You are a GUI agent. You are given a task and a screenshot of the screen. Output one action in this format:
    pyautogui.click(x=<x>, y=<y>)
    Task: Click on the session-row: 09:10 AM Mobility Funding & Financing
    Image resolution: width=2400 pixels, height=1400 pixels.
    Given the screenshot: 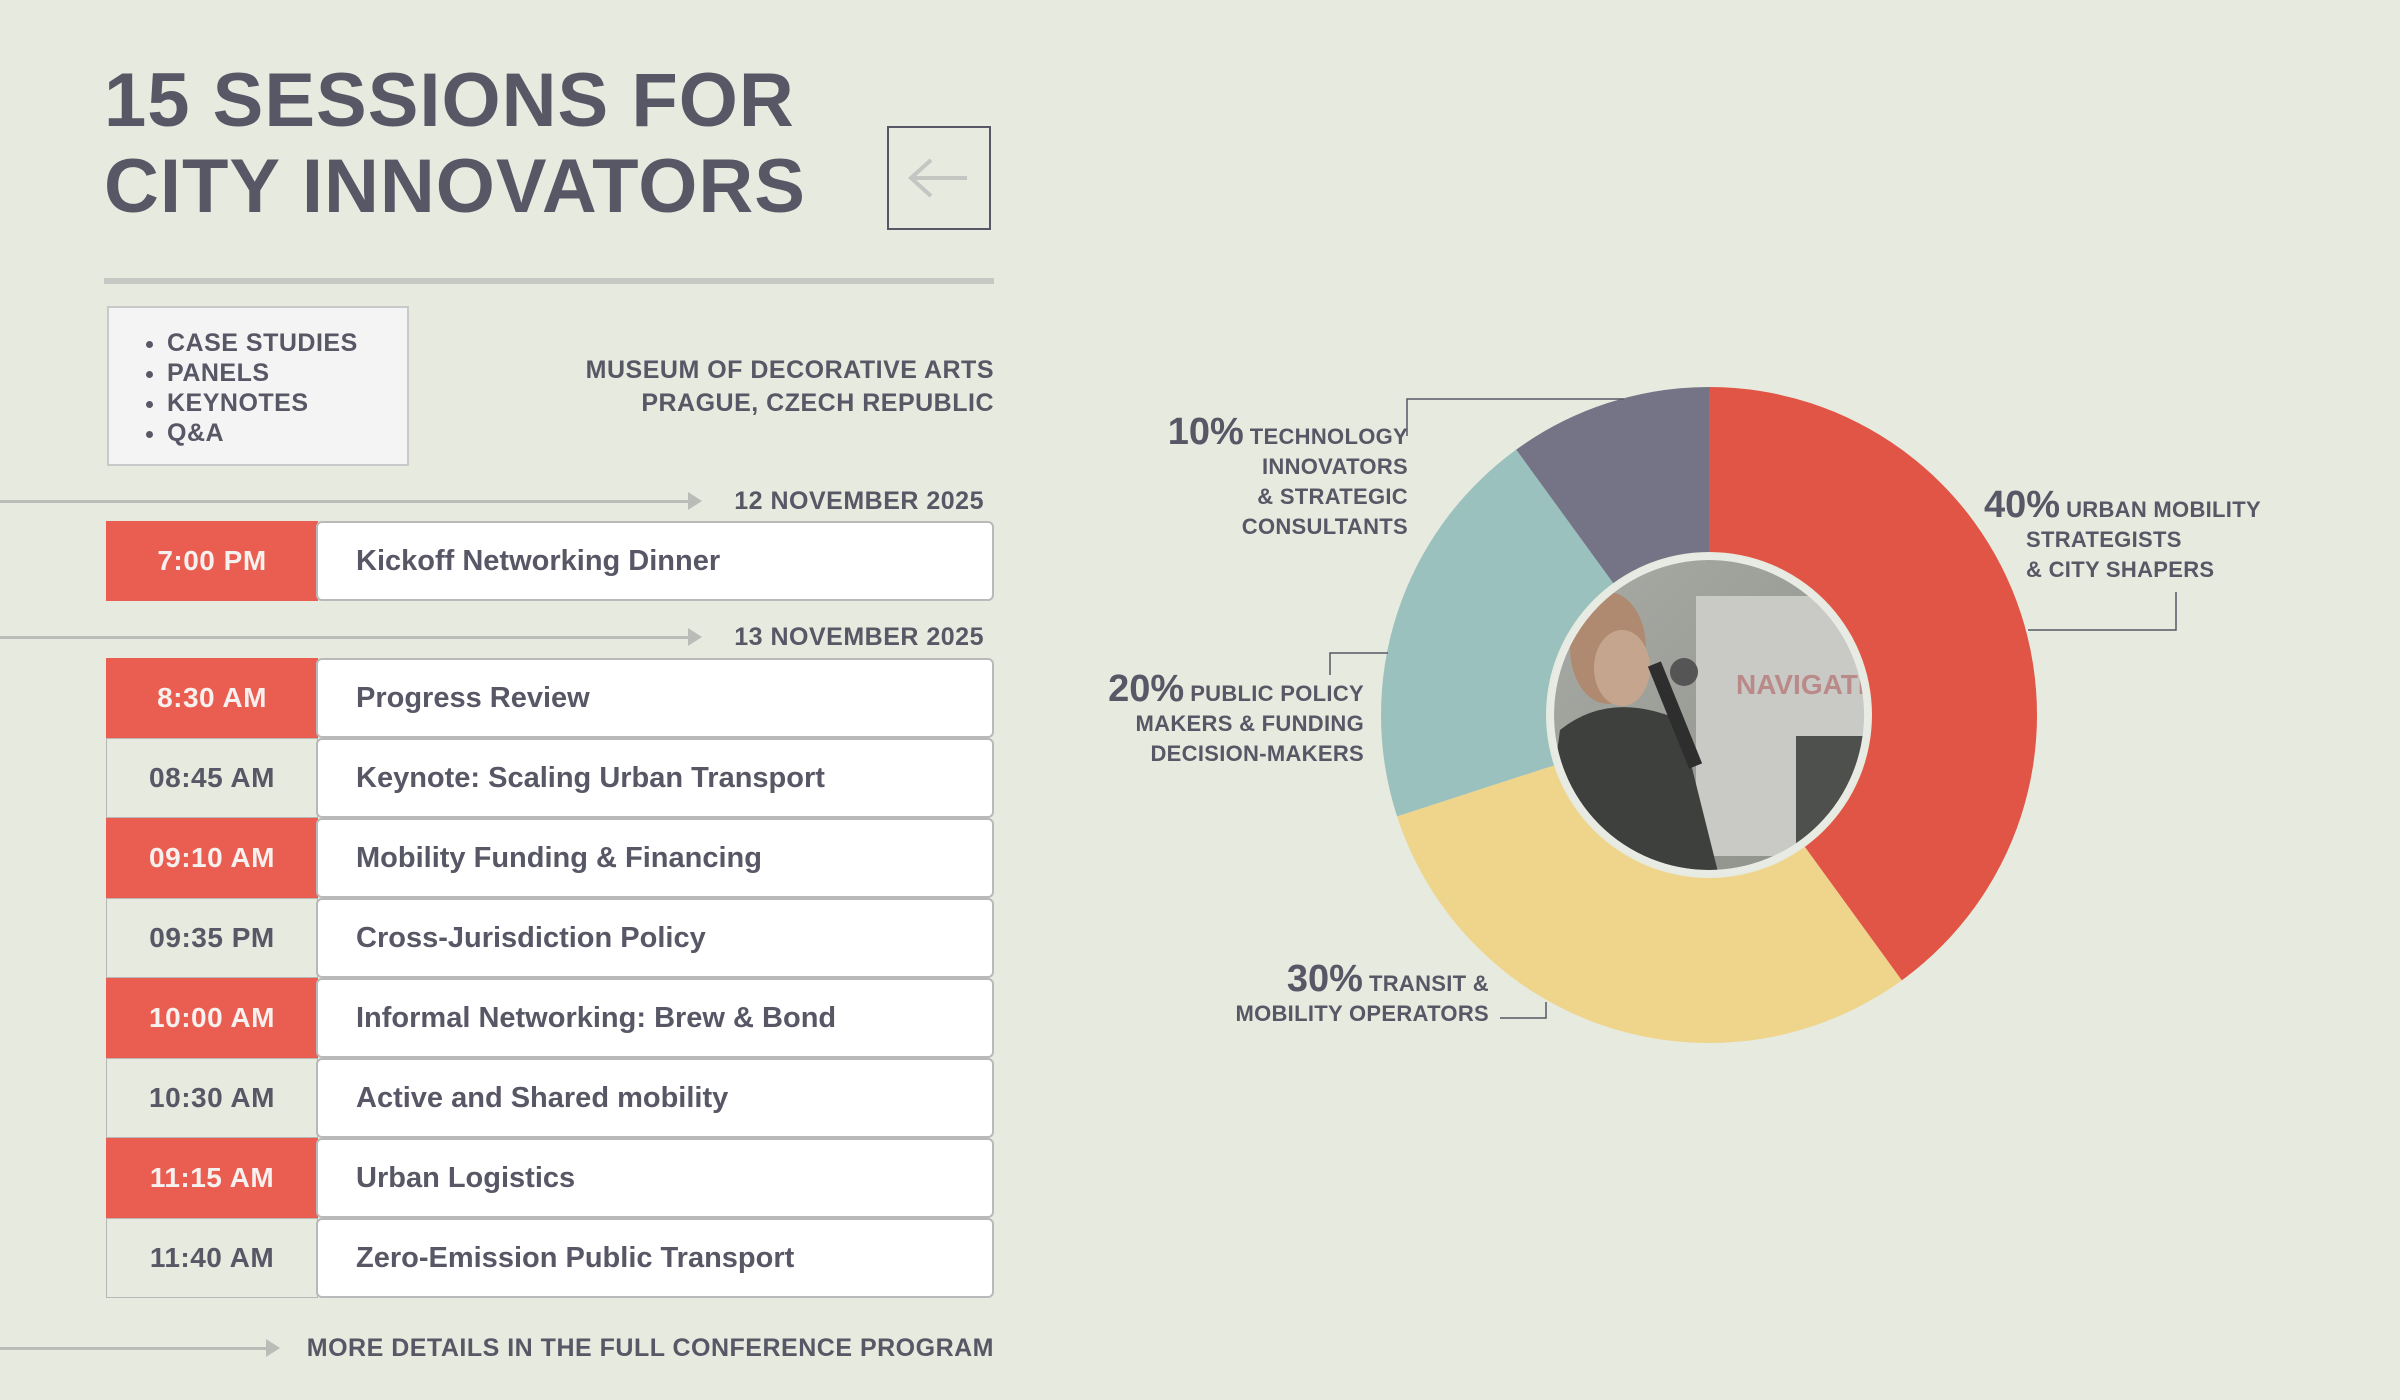 What is the action you would take?
    pyautogui.click(x=550, y=858)
    